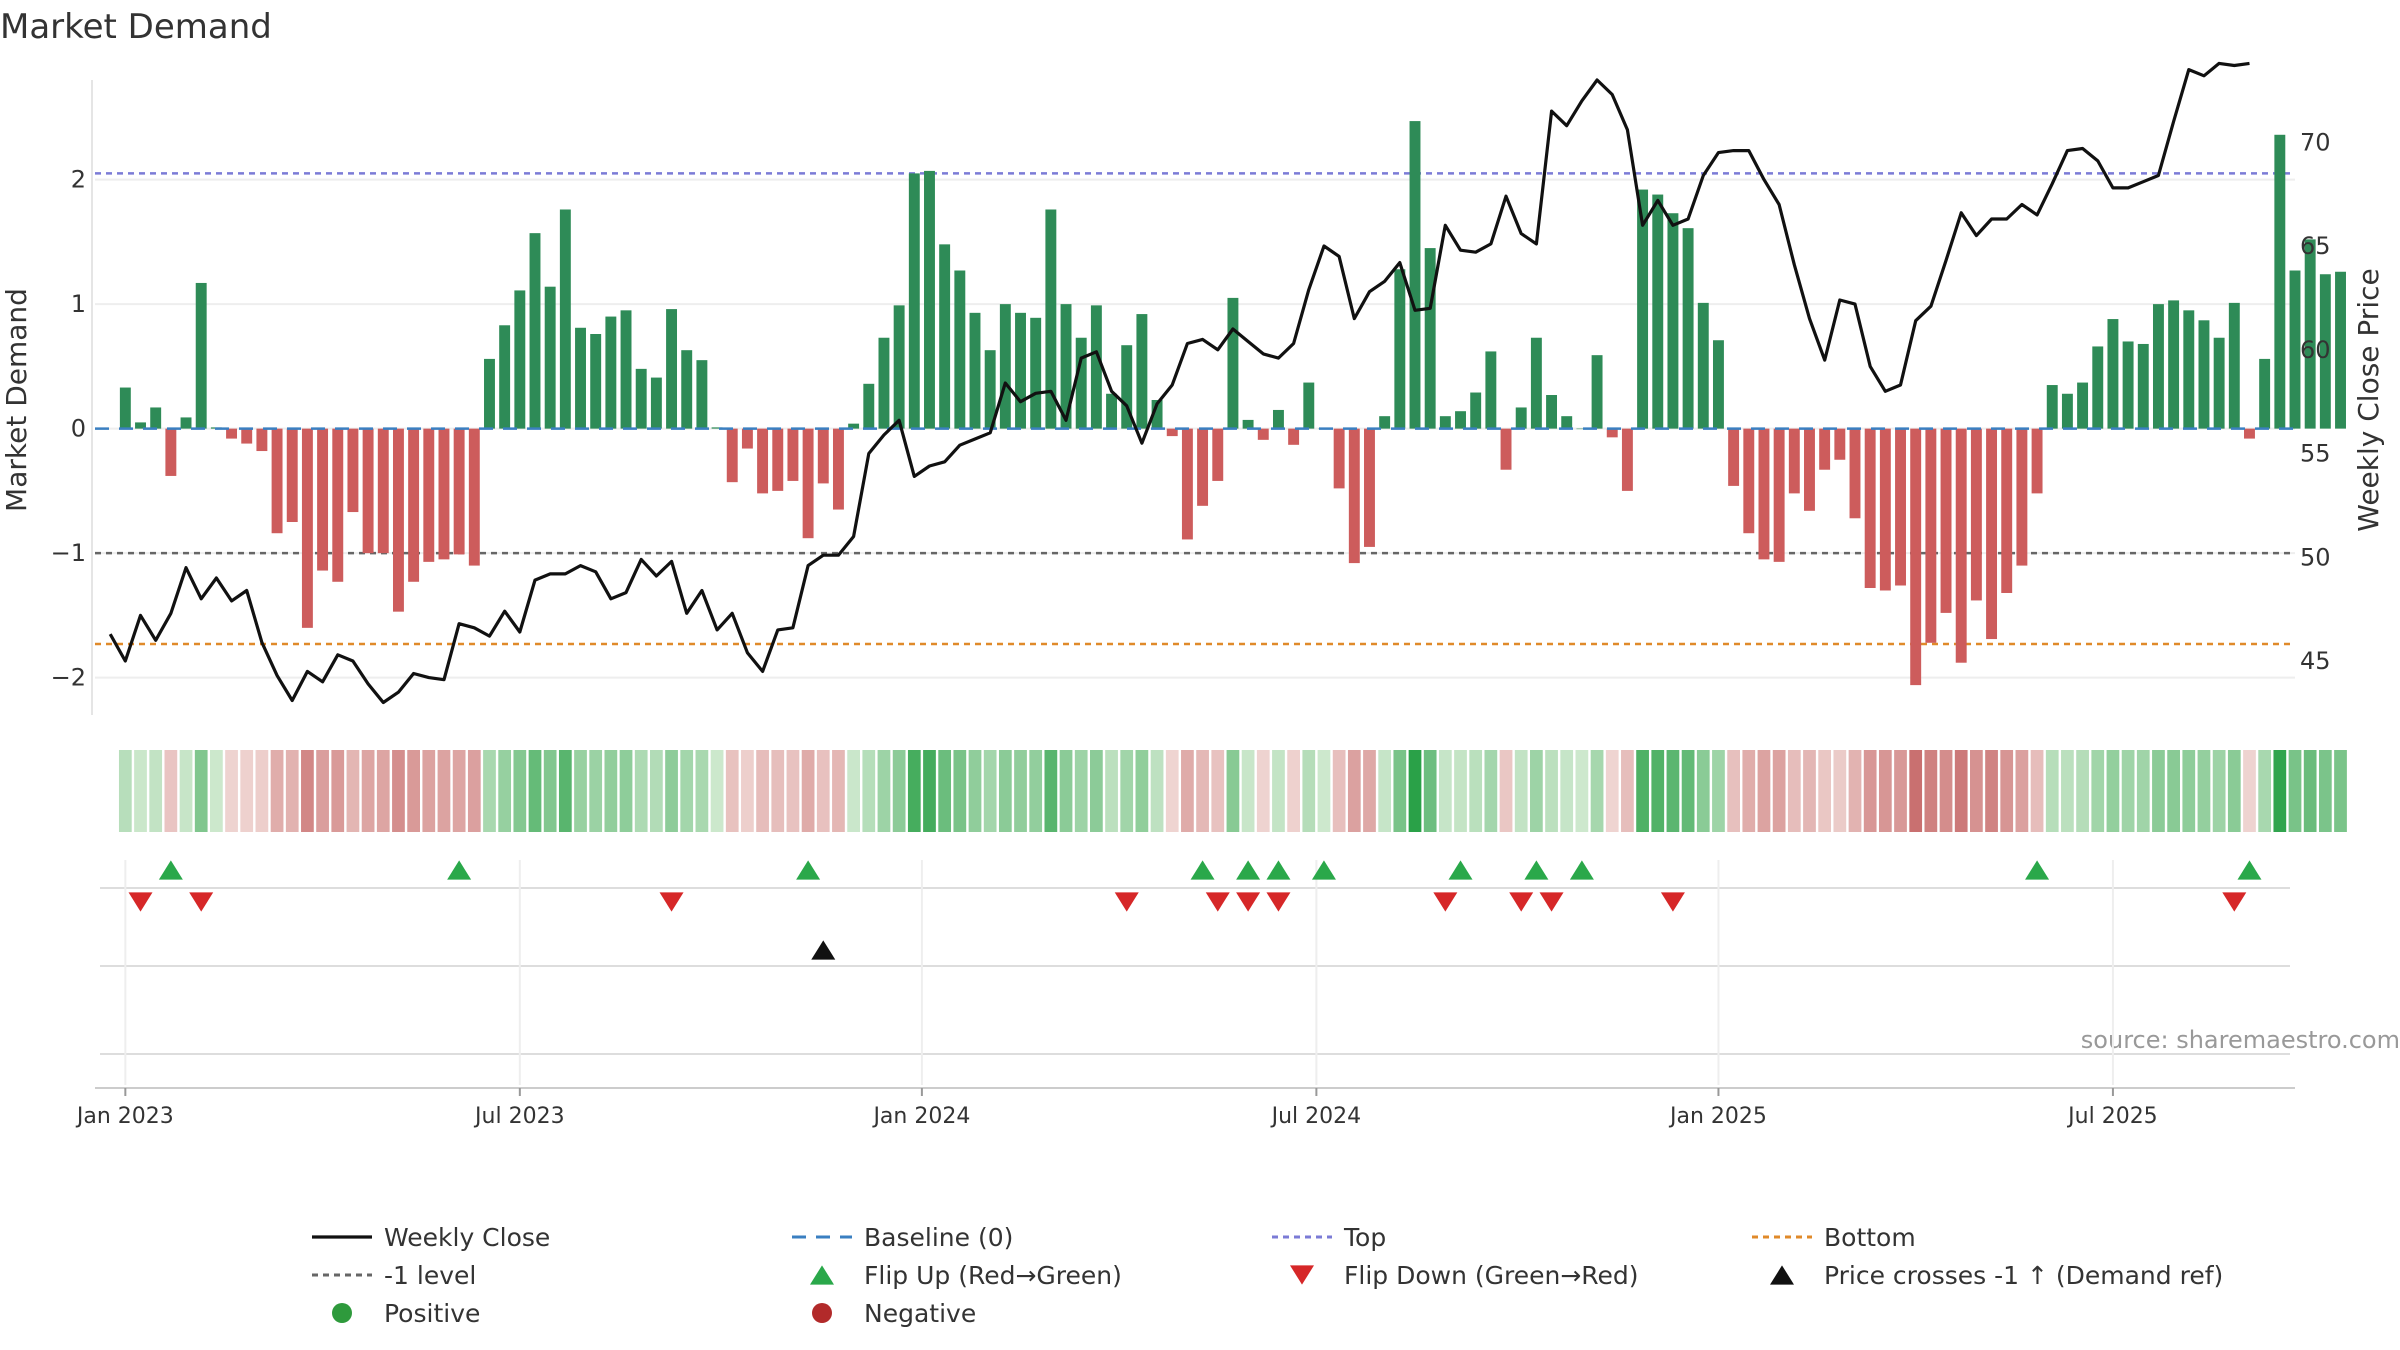 This screenshot has height=1350, width=2400. Describe the element at coordinates (68, 678) in the screenshot. I see `left-tick-label: −2` at that location.